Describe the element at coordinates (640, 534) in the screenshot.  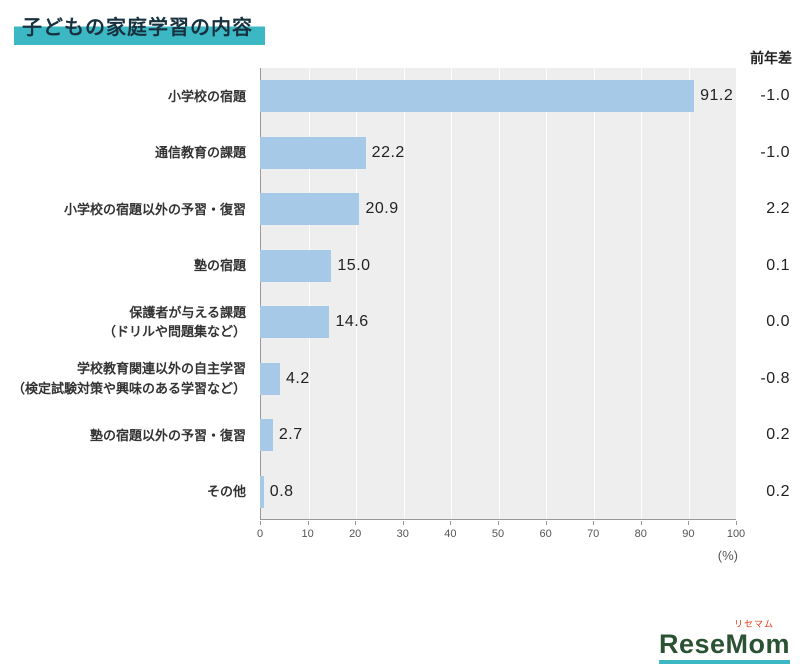
I see `x-tick-label: 80` at that location.